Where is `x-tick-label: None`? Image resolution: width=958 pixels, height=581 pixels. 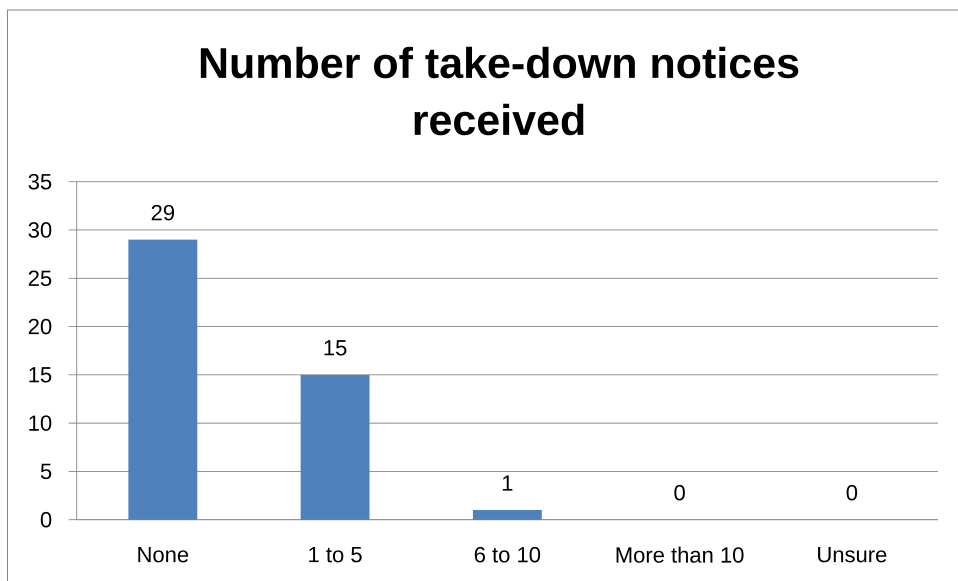 x-tick-label: None is located at coordinates (163, 554).